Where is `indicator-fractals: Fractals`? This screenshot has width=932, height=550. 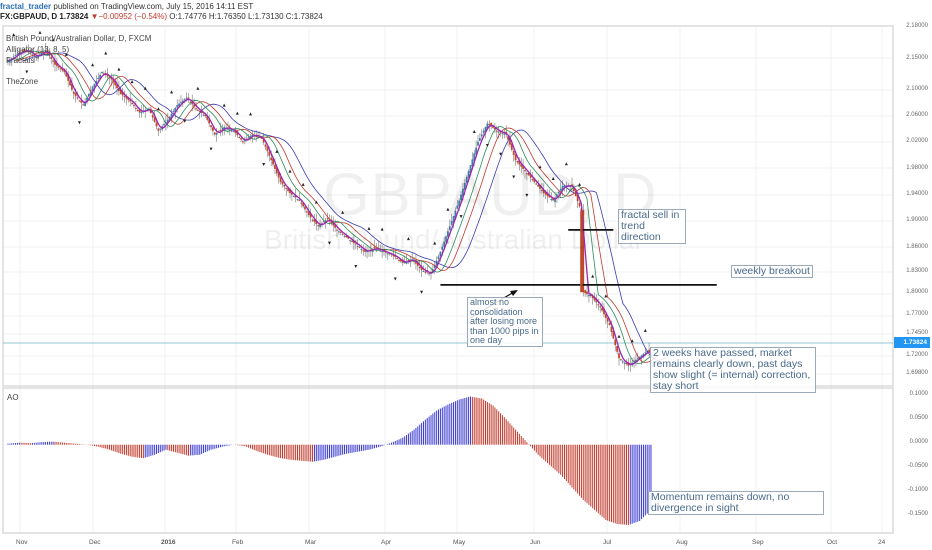
indicator-fractals: Fractals is located at coordinates (20, 60).